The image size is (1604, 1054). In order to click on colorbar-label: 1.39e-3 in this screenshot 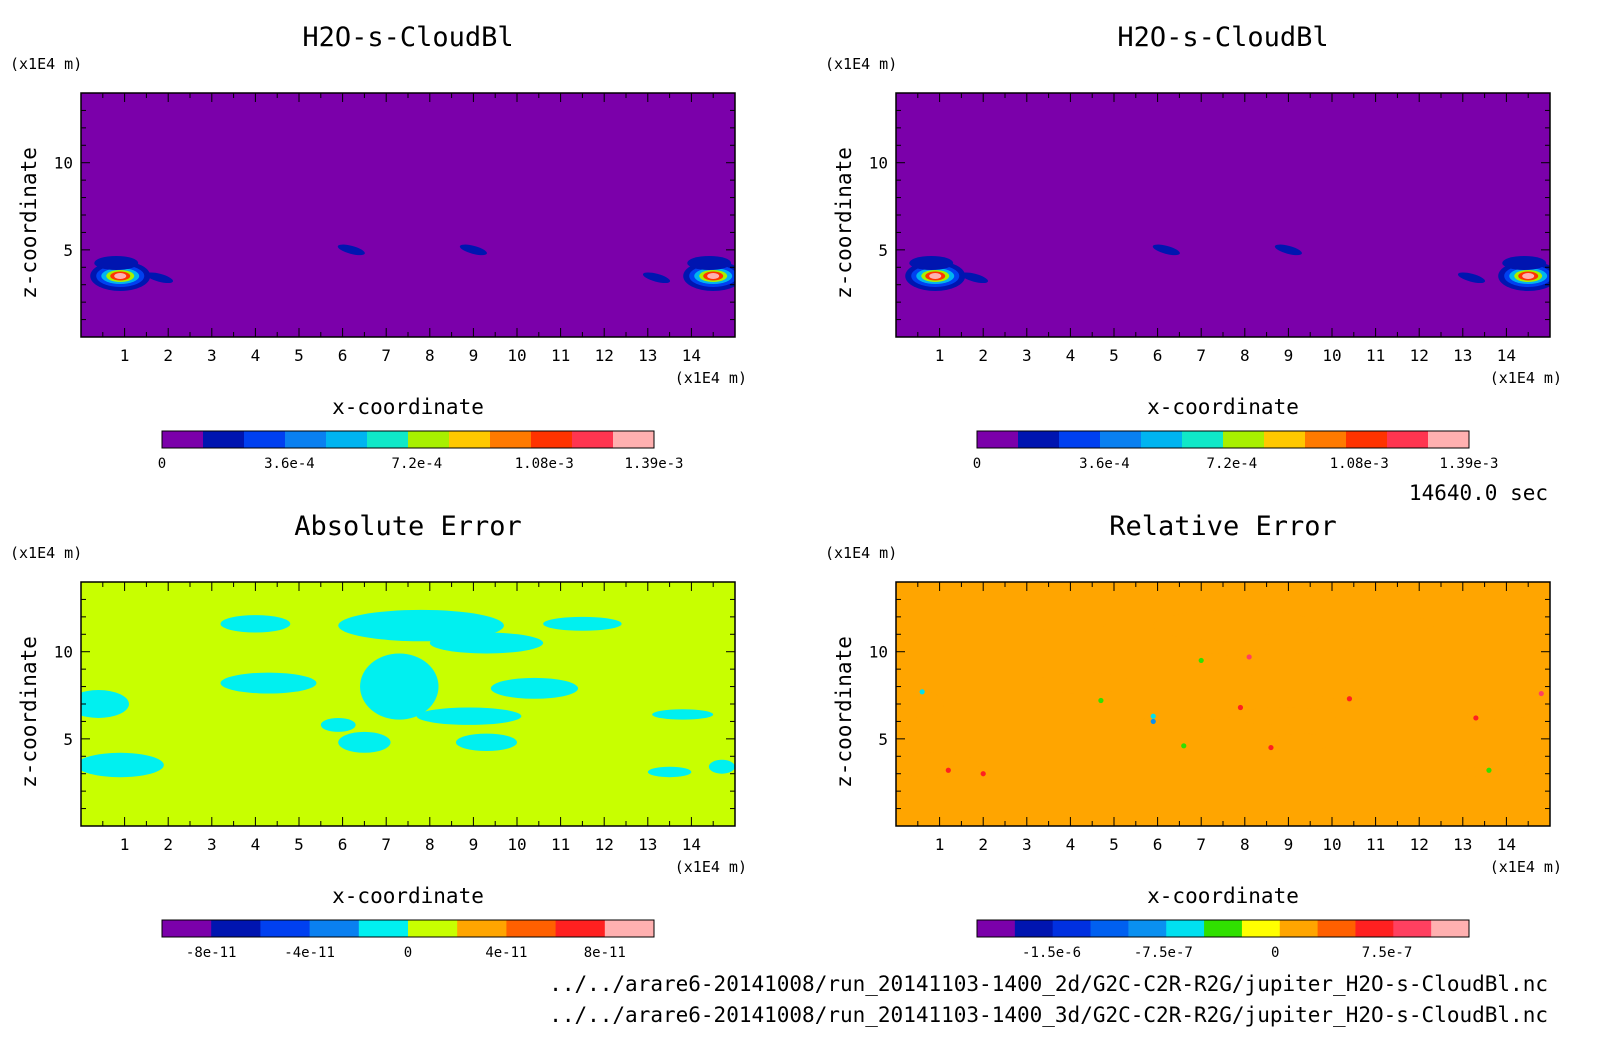, I will do `click(1468, 464)`.